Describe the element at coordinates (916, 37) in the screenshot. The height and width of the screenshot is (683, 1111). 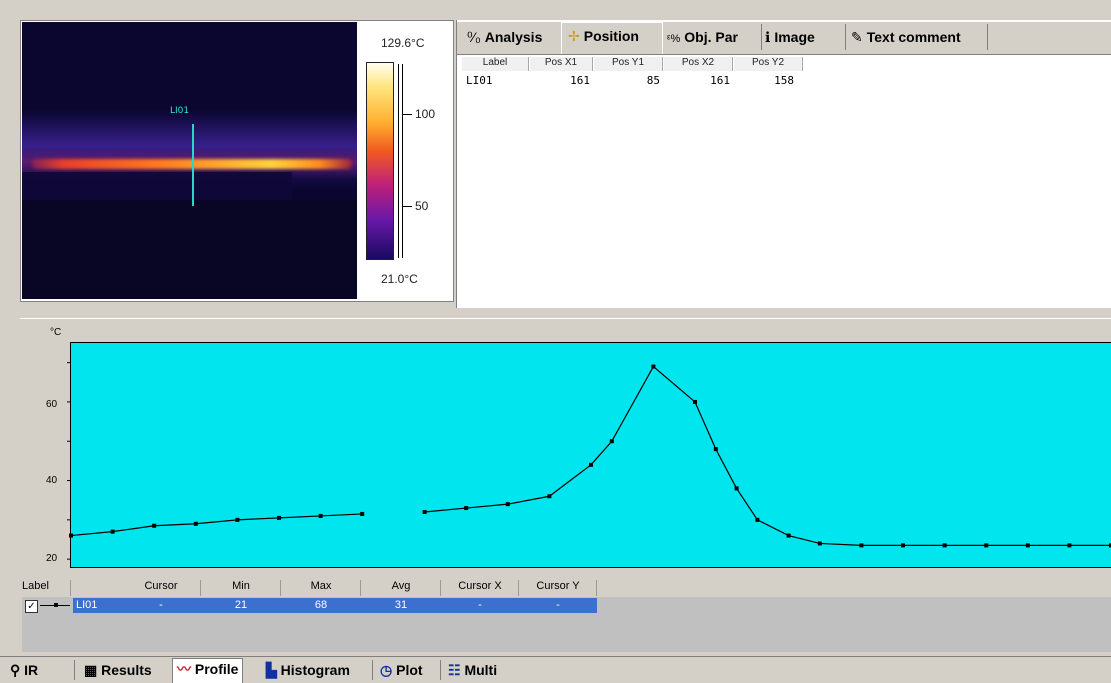
I see `tab-text-comment: ✎ Text comment` at that location.